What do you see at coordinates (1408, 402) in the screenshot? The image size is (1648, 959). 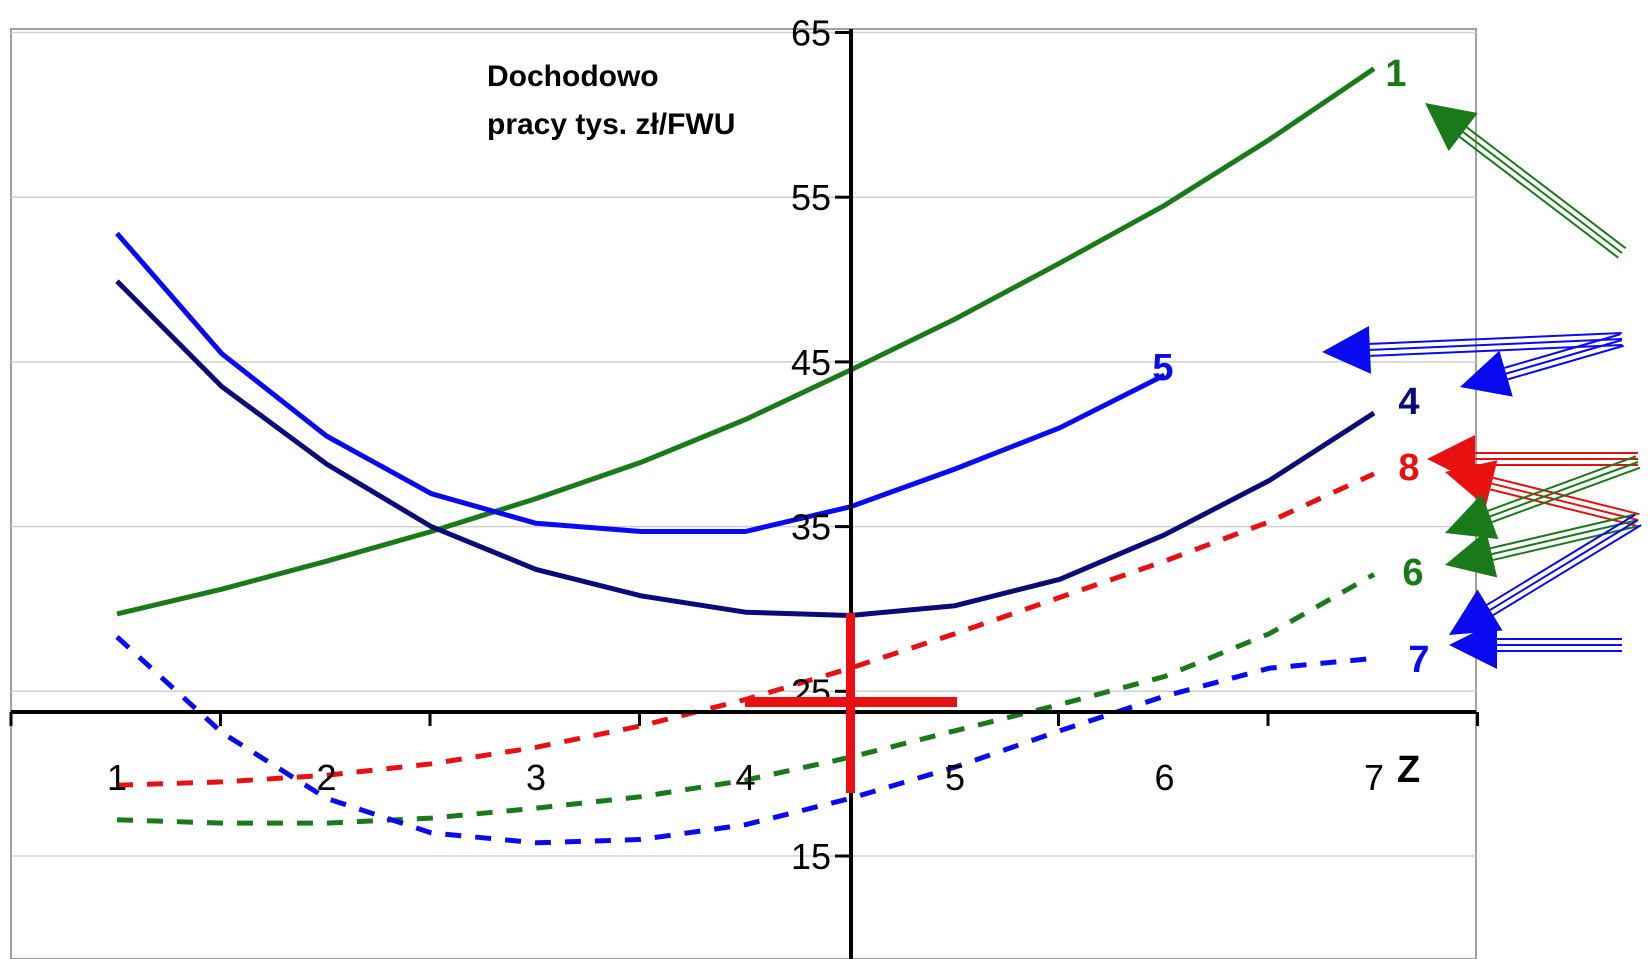 I see `series-label-4: 4` at bounding box center [1408, 402].